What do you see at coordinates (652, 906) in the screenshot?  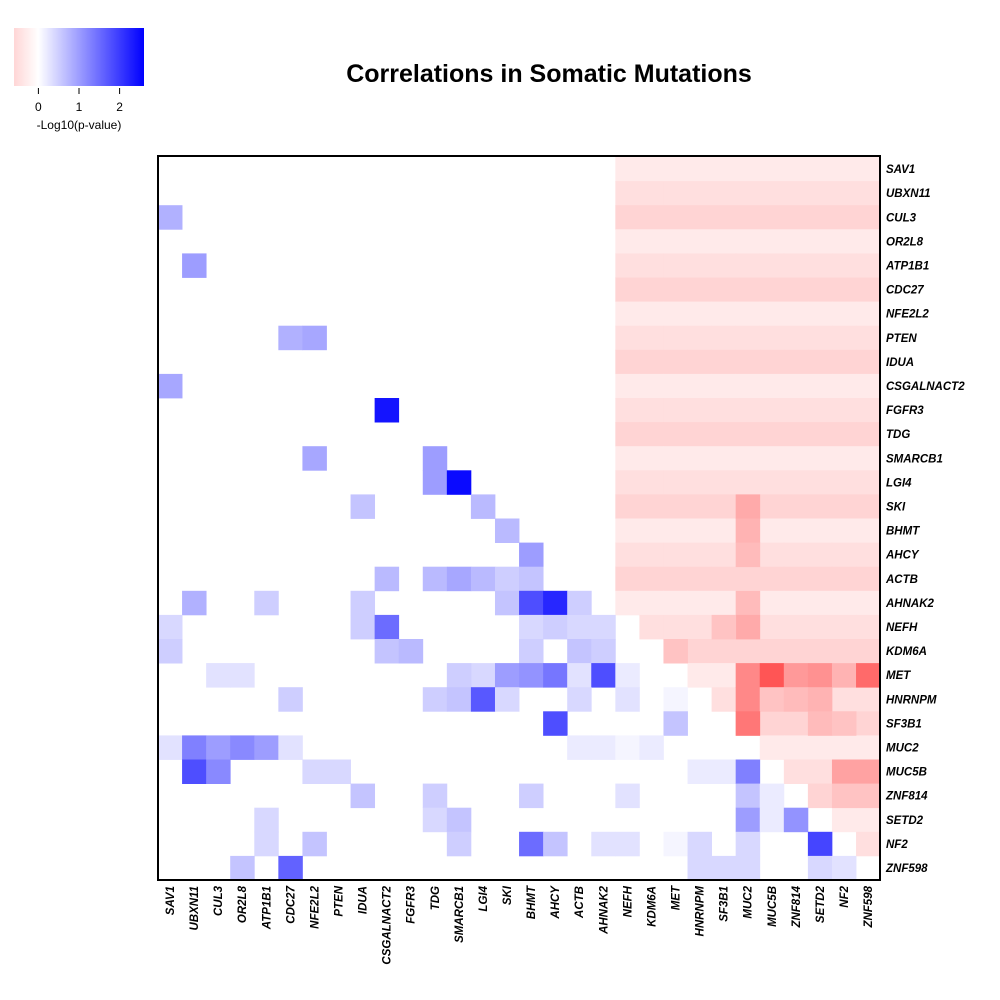 I see `column-label: KDM6A` at bounding box center [652, 906].